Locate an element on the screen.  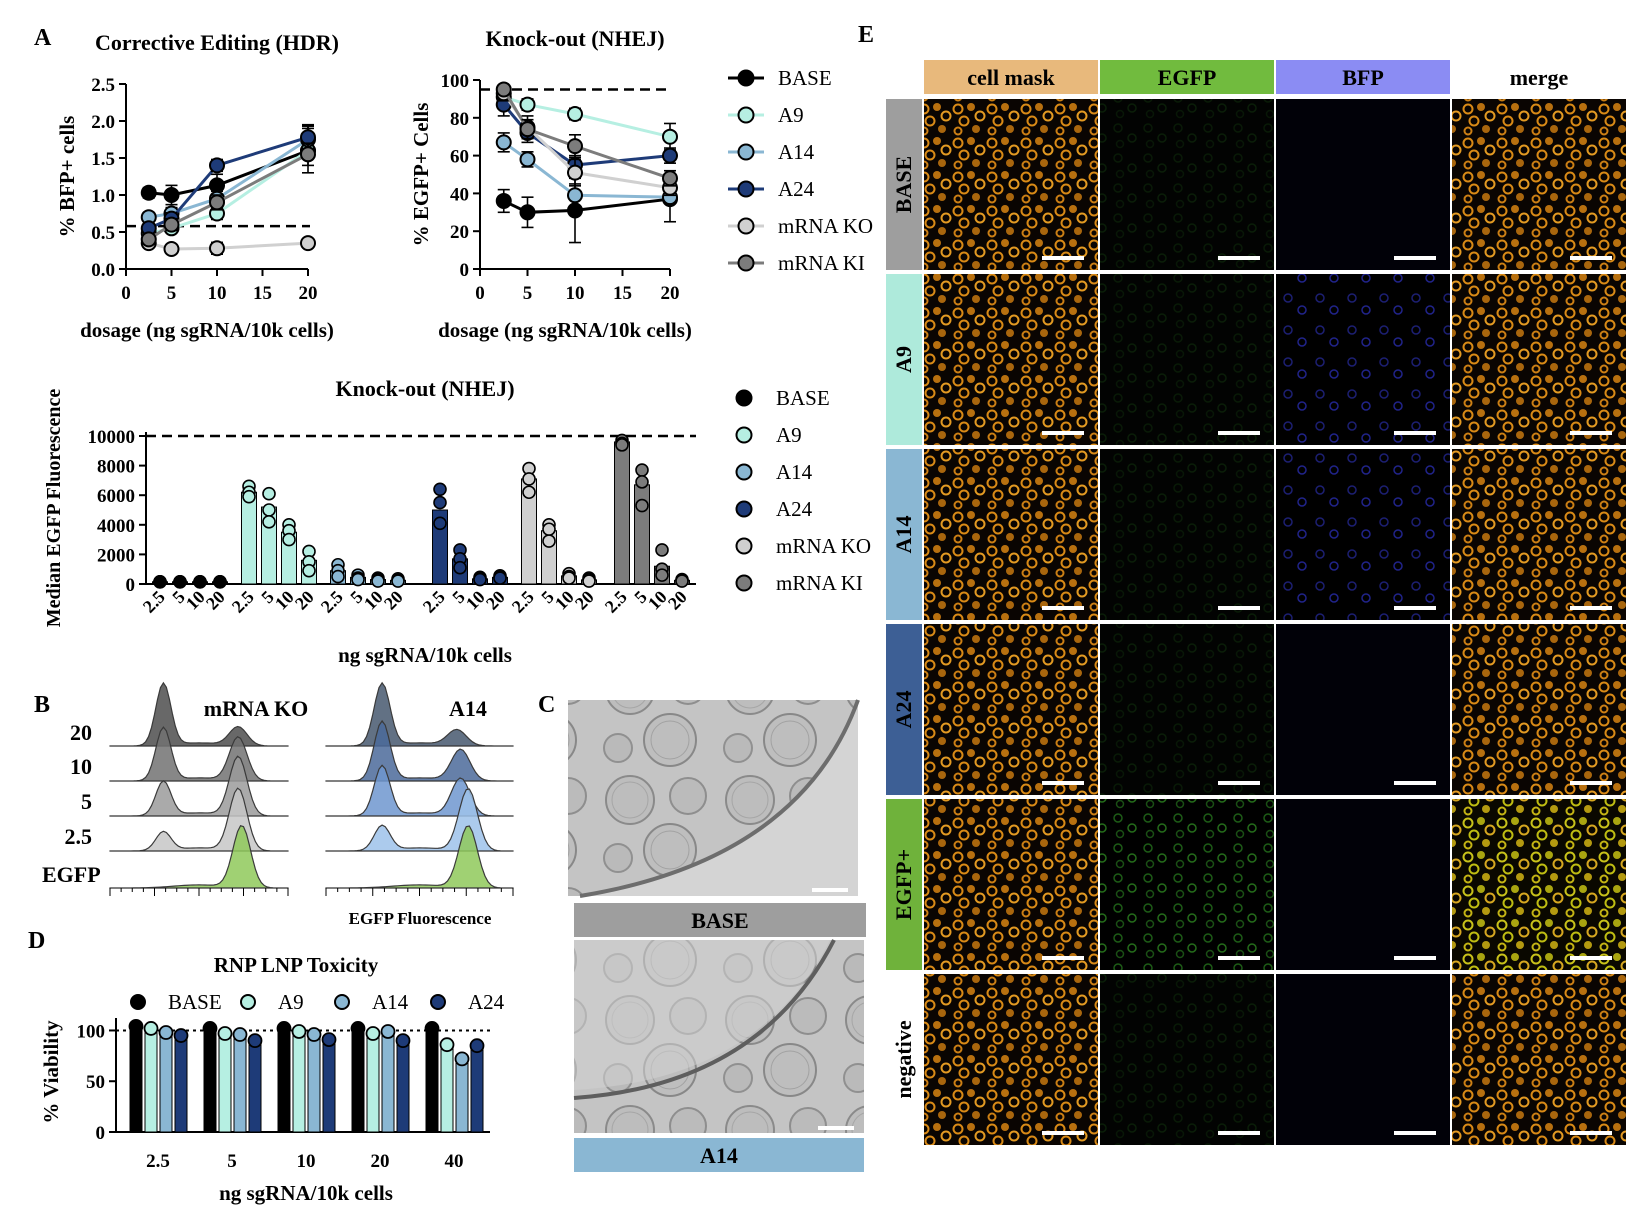
panel-letter-e: E is located at coordinates (866, 35).